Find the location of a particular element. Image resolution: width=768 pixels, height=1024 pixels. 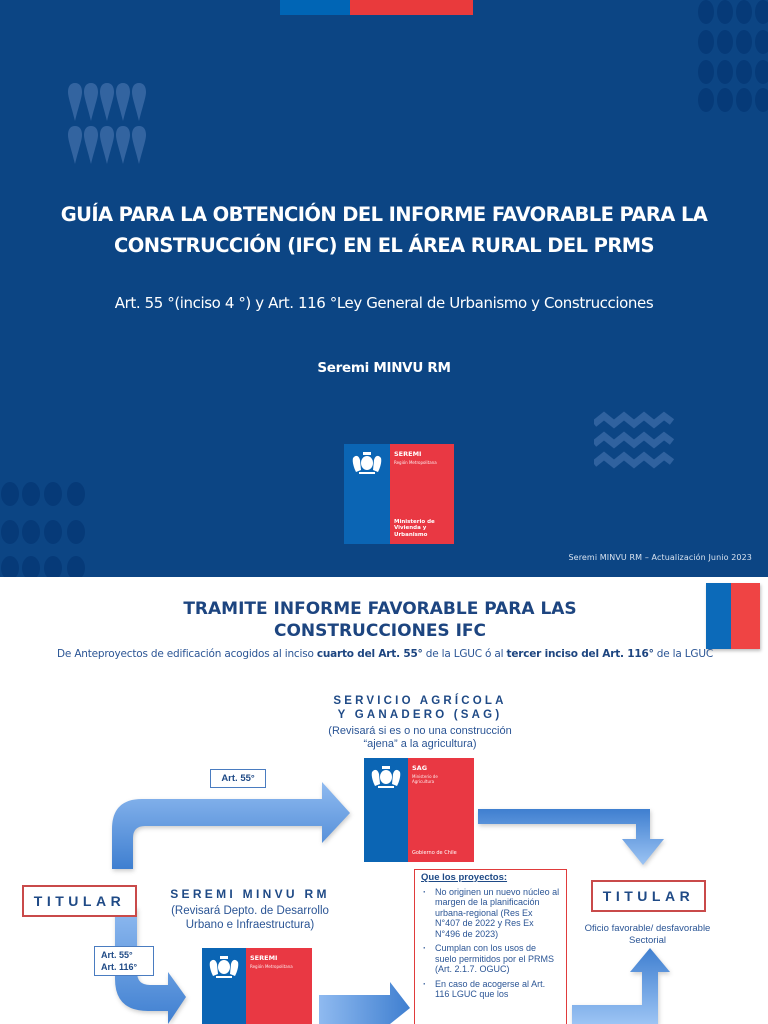

arrow-to-sag-icon is located at coordinates (231, 825).